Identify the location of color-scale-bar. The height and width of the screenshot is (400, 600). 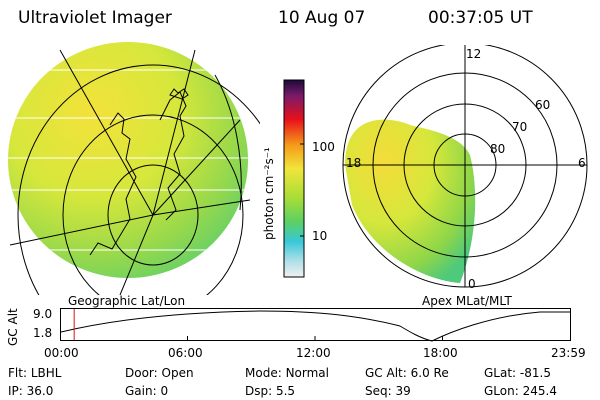
(294, 178).